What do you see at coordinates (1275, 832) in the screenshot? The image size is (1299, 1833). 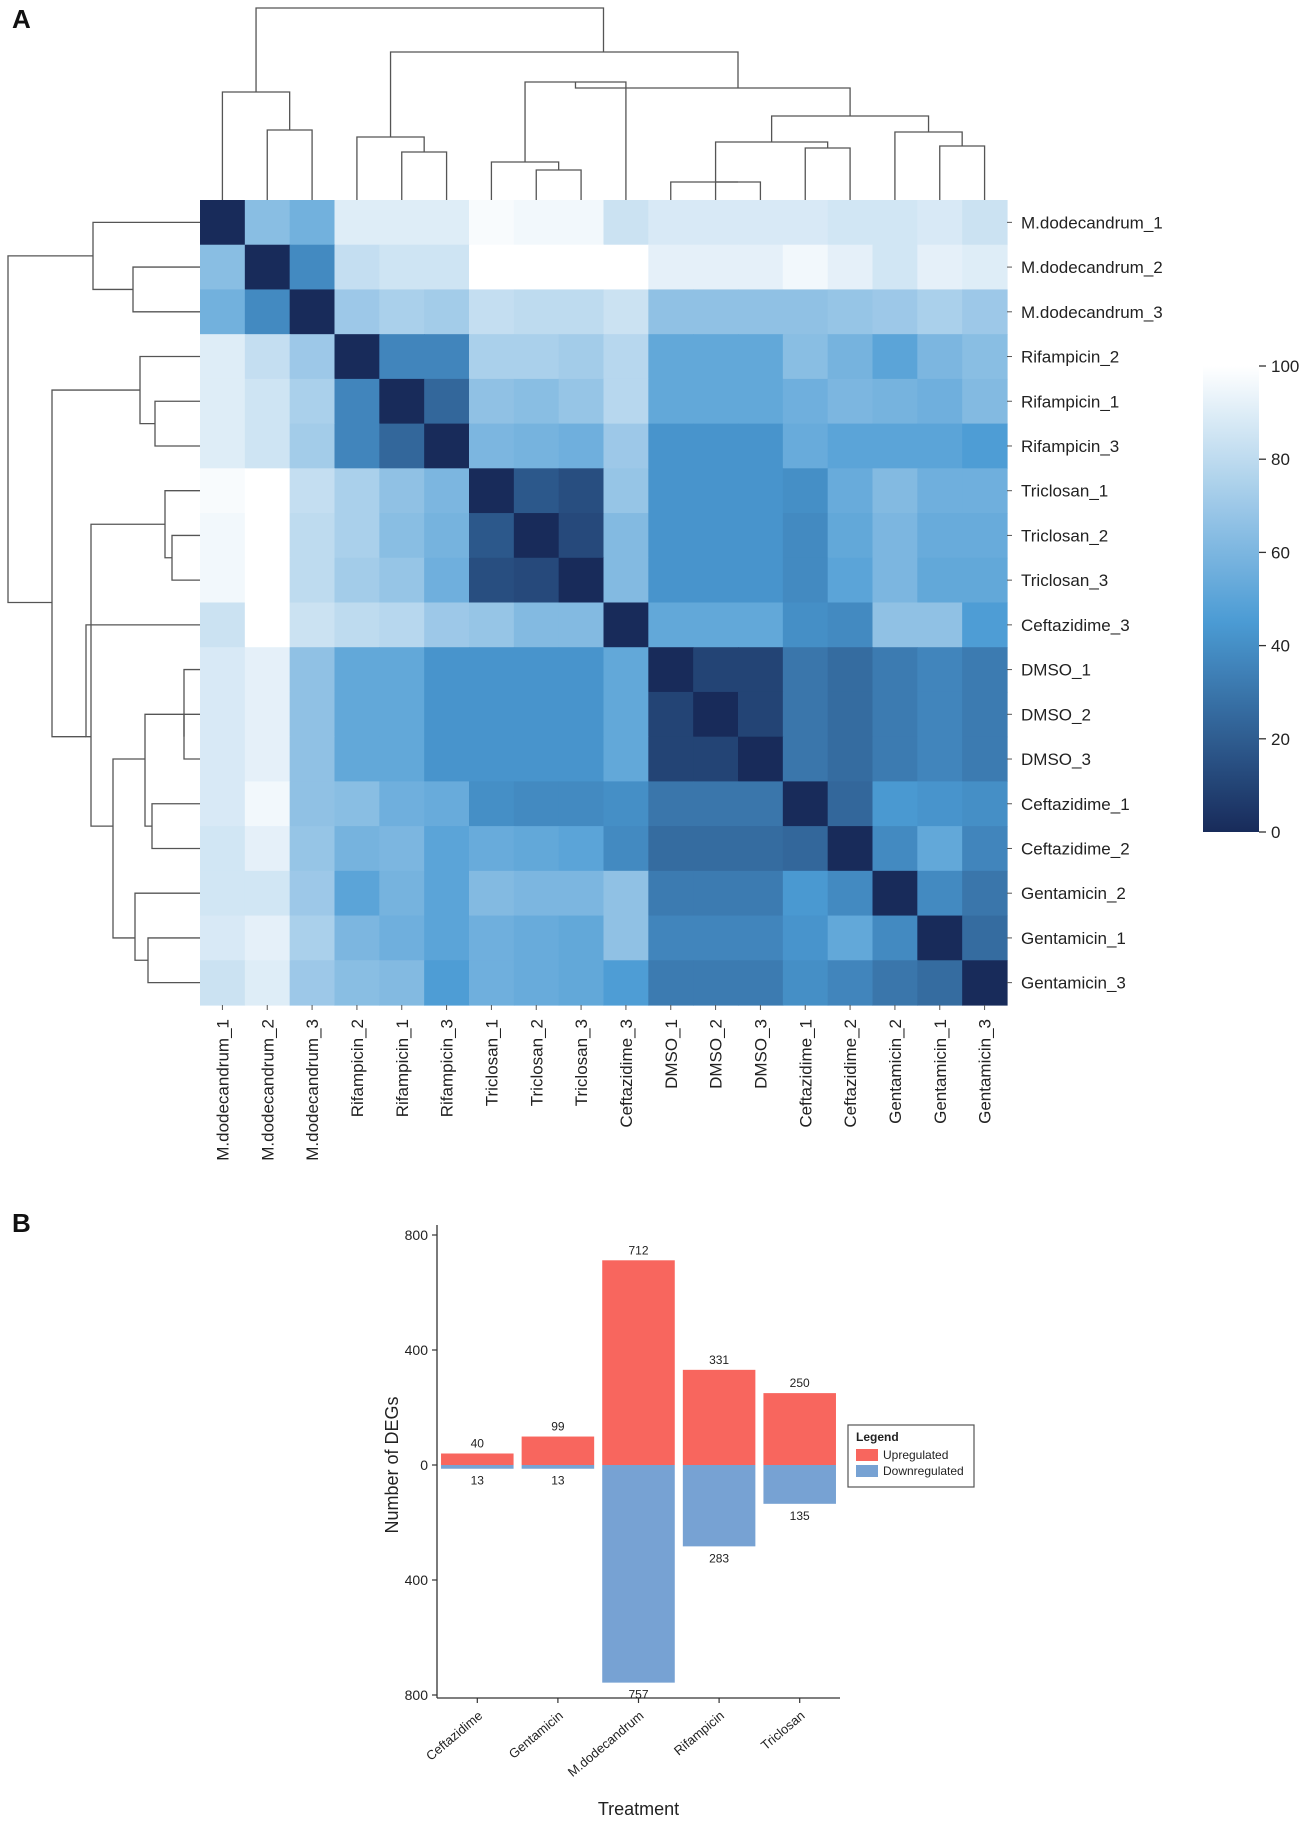 I see `colorbar-tick-label: 0` at bounding box center [1275, 832].